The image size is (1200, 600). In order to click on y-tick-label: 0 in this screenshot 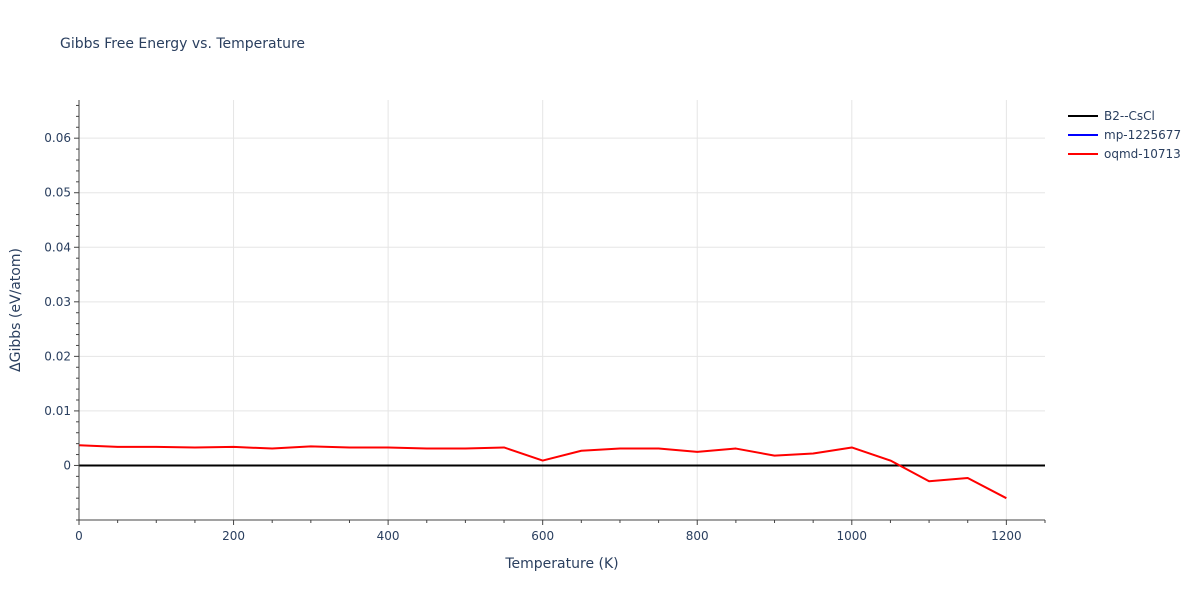, I will do `click(67, 465)`.